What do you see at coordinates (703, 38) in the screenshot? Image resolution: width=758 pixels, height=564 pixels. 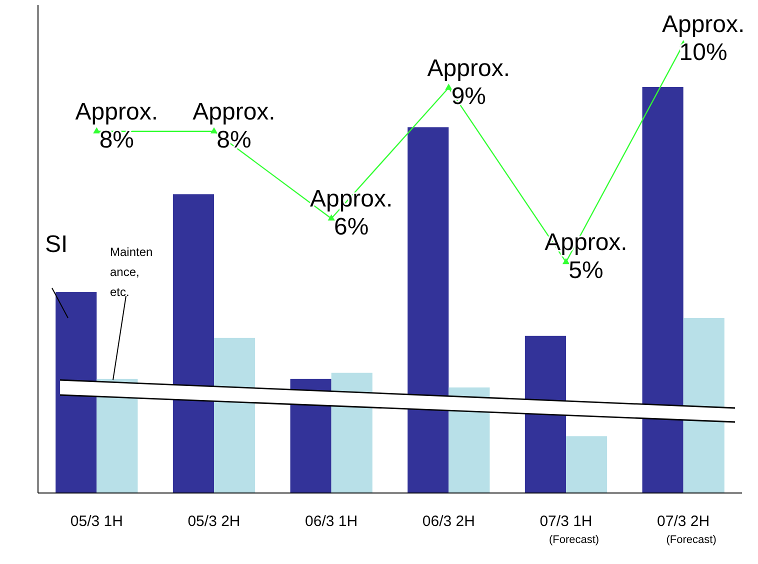 I see `data-label: Approx. 10%` at bounding box center [703, 38].